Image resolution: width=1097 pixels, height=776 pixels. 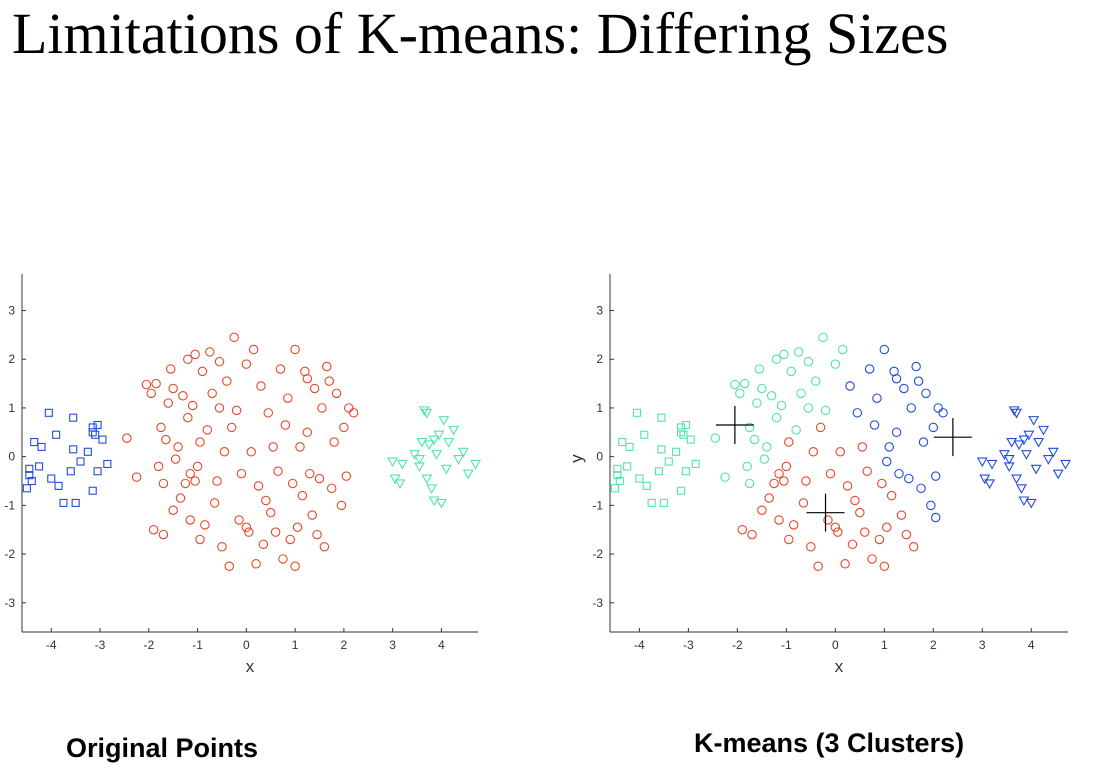 What do you see at coordinates (80, 461) in the screenshot?
I see `chart0-series0-point14` at bounding box center [80, 461].